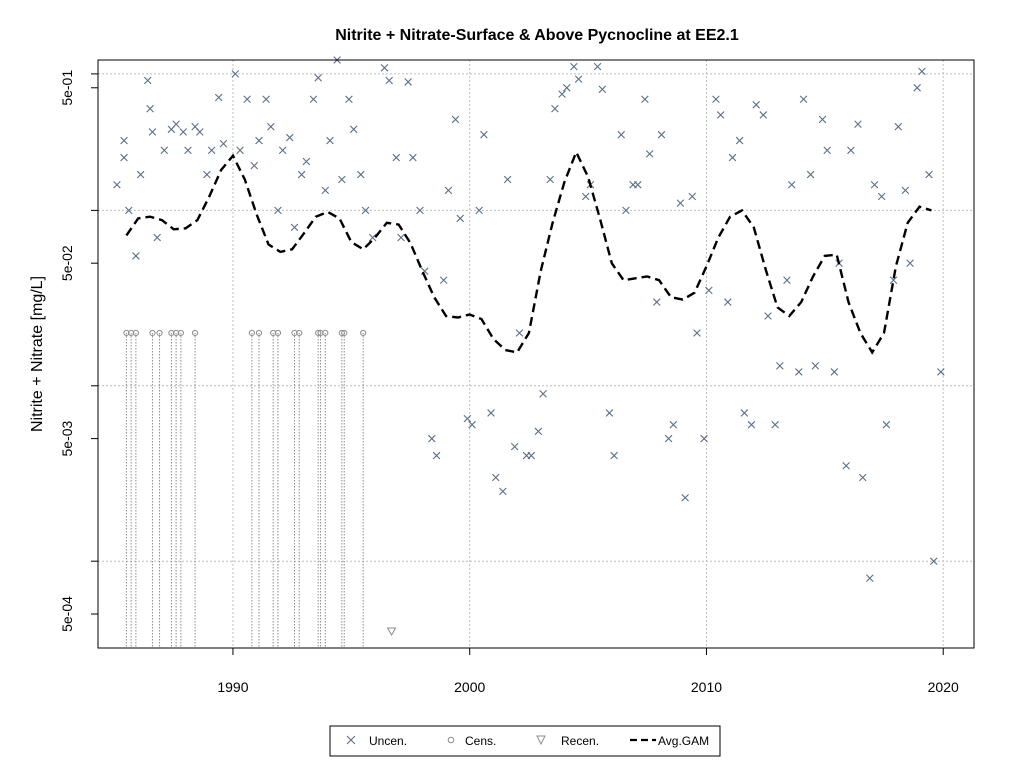  I want to click on legend-label-gam: Avg.GAM, so click(683, 741).